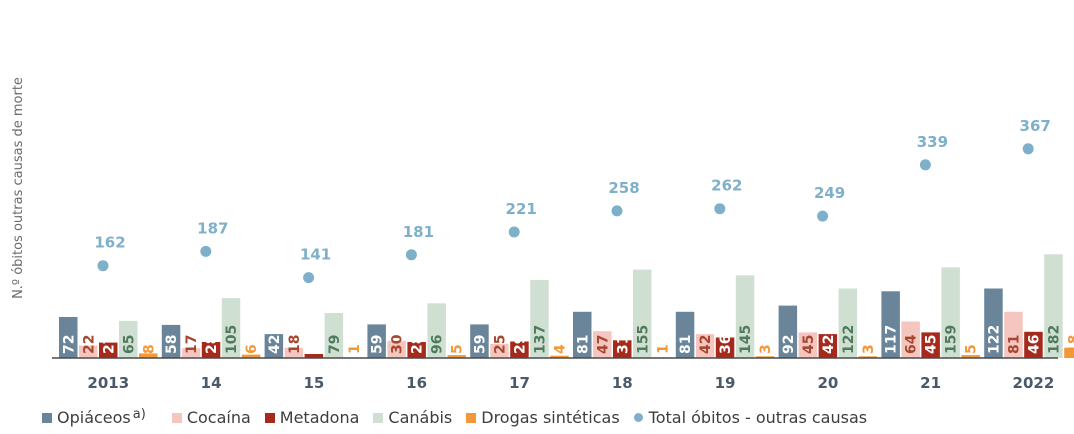 This screenshot has height=434, width=1074. I want to click on legend-label-total: Total óbitos - outras causas, so click(758, 417).